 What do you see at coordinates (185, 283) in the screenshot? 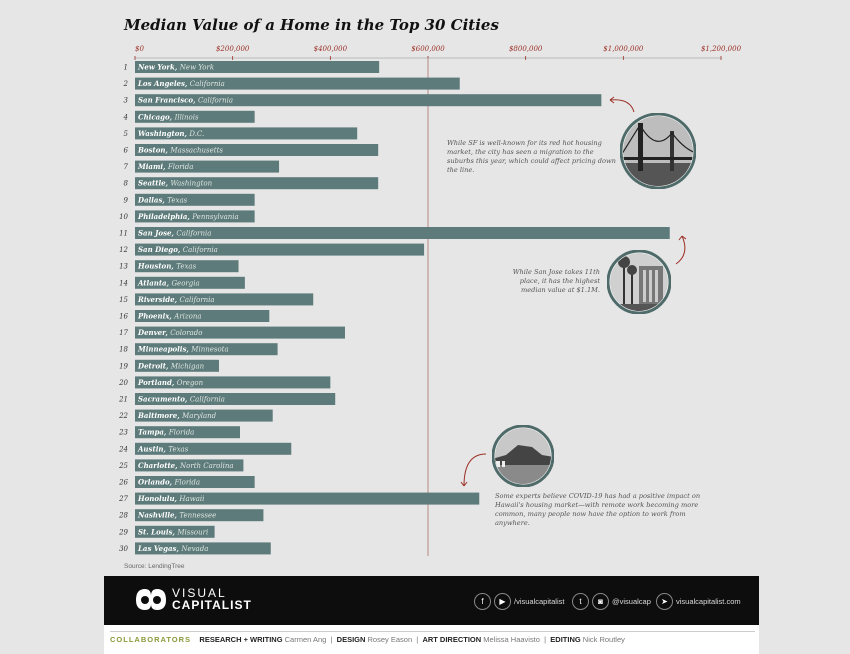
I see `state-name: Georgia` at bounding box center [185, 283].